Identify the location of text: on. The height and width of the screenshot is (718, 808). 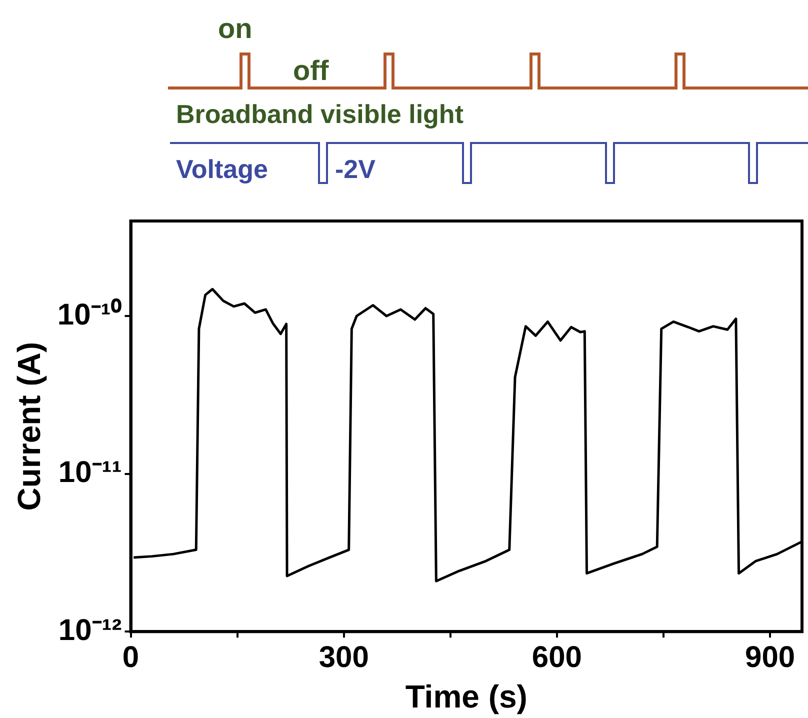
(235, 28).